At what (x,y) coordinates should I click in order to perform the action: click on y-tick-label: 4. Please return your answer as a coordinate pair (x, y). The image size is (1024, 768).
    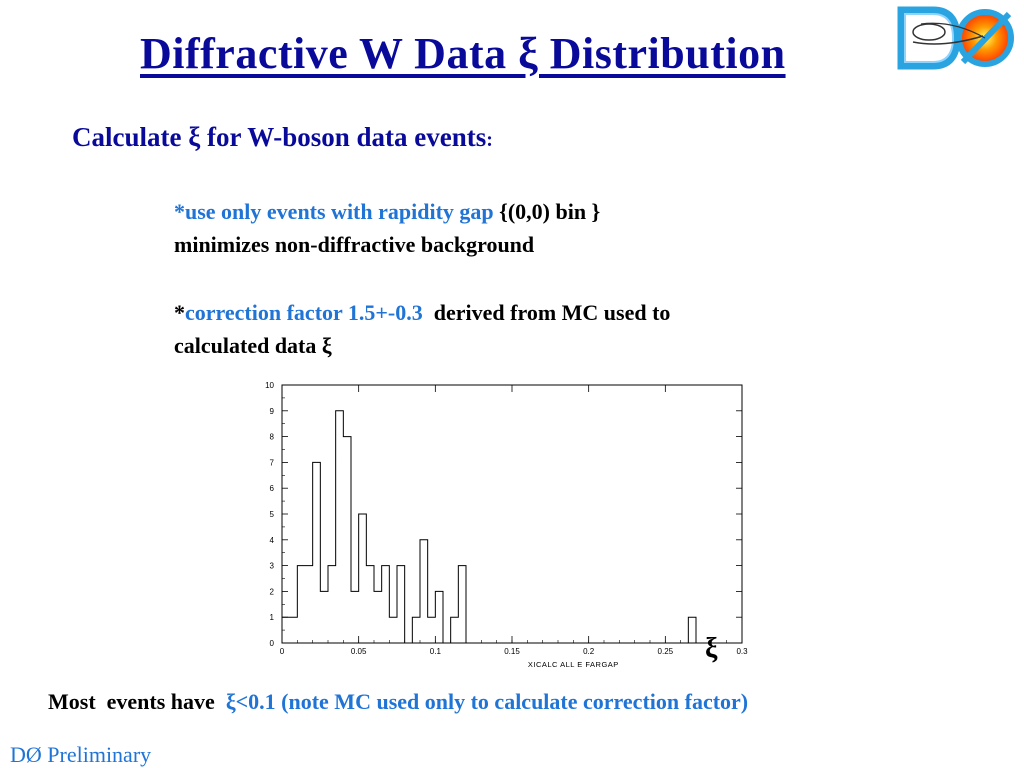
    Looking at the image, I should click on (272, 540).